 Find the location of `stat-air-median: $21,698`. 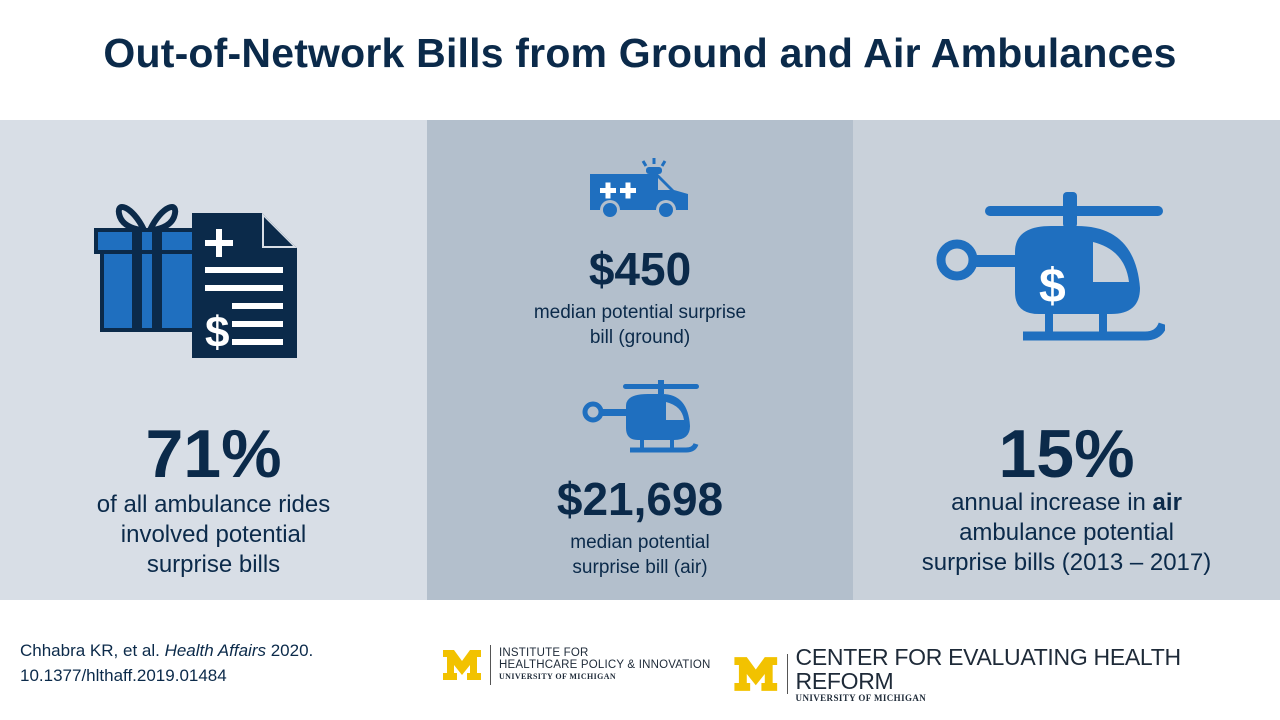

stat-air-median: $21,698 is located at coordinates (640, 499).